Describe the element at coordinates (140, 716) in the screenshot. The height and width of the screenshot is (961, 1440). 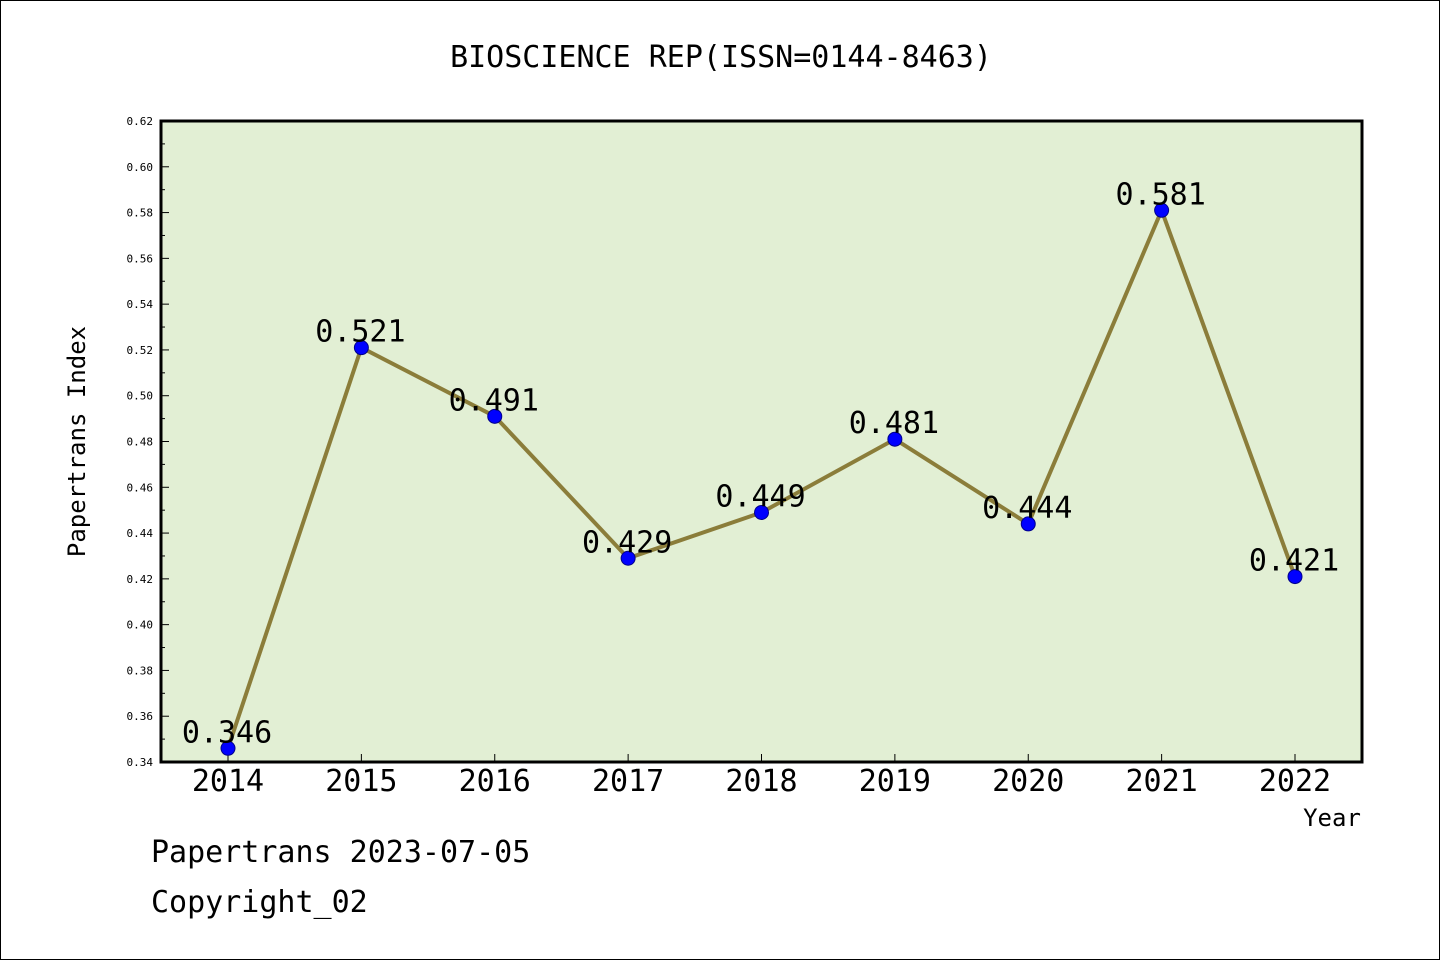
I see `y-tick-label: 0.36` at that location.